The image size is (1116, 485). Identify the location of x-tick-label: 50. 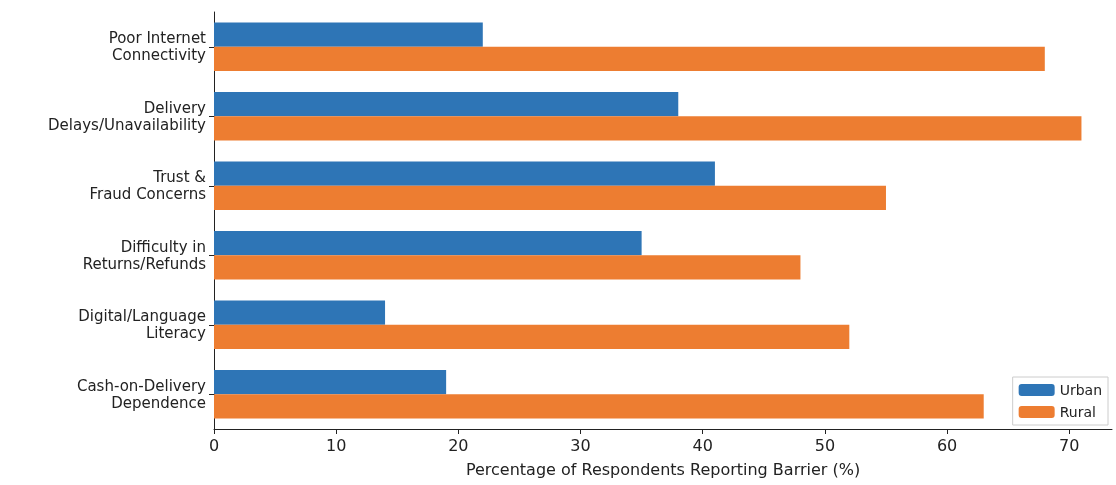
(825, 445).